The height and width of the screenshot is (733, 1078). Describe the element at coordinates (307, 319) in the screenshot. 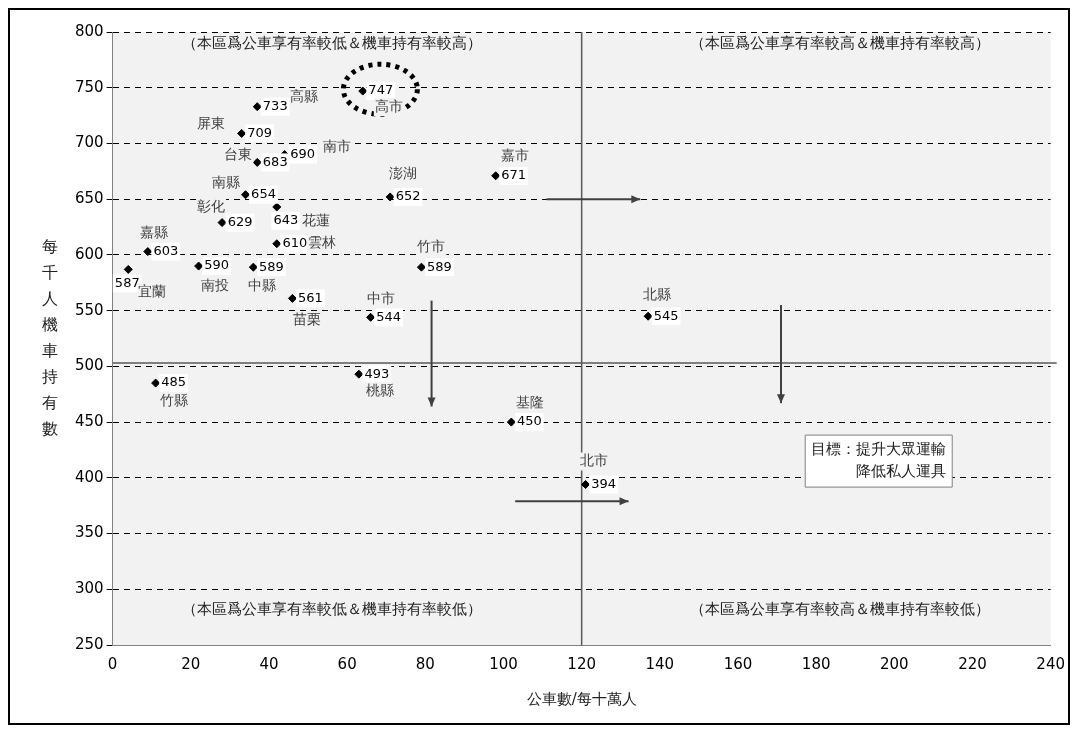

I see `series-label: 苗栗` at that location.